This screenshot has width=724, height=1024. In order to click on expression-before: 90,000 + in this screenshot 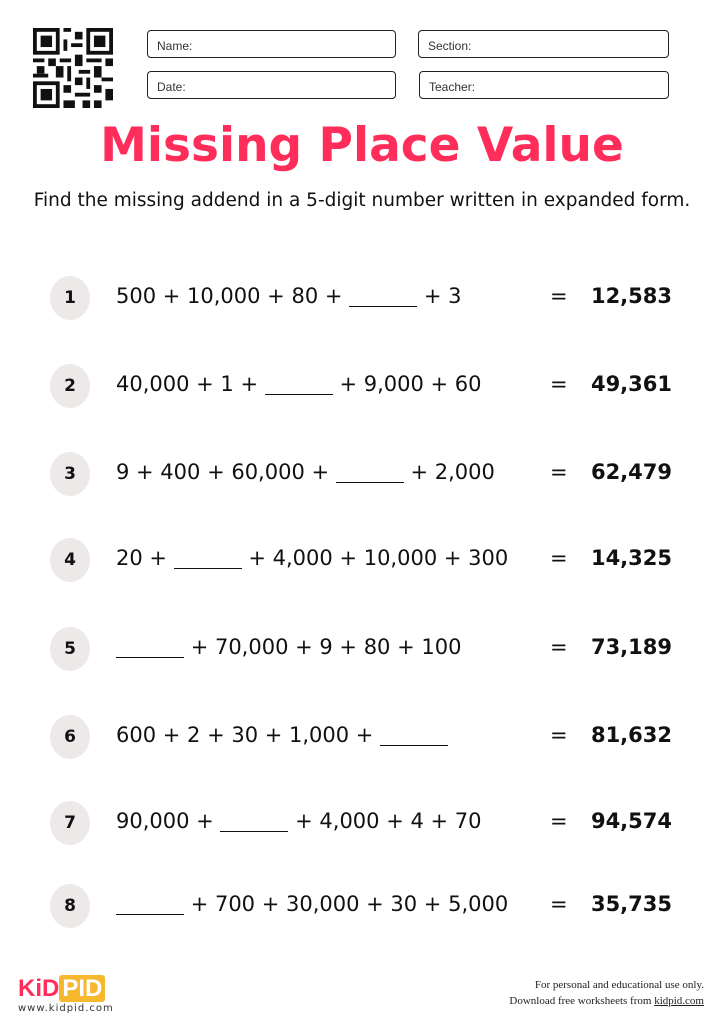, I will do `click(165, 821)`.